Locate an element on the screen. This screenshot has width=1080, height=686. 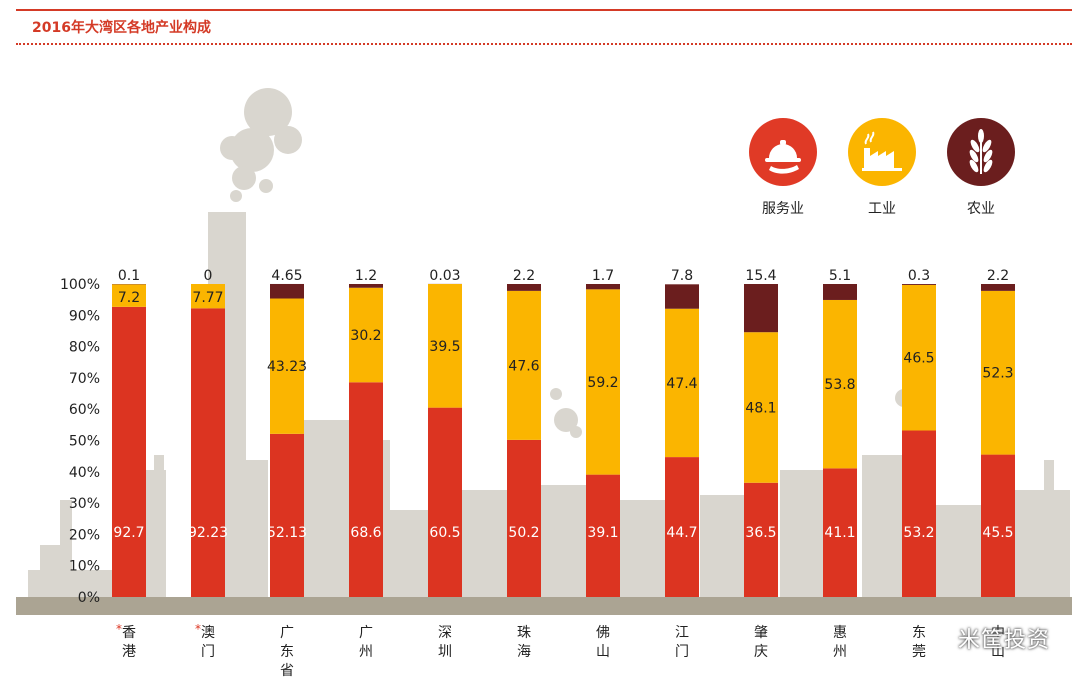
legend-item-services: 服务业 is located at coordinates (783, 168).